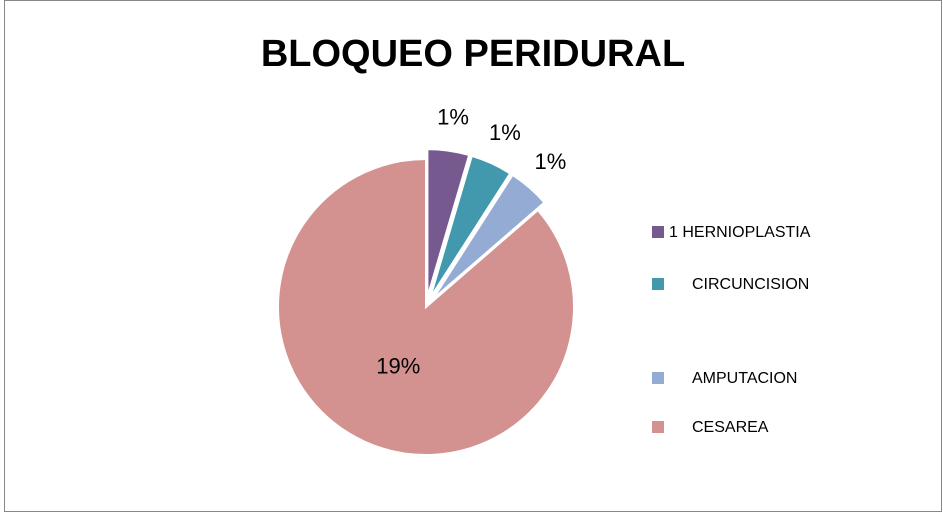 This screenshot has height=513, width=943. Describe the element at coordinates (398, 365) in the screenshot. I see `value-label: 19%` at that location.